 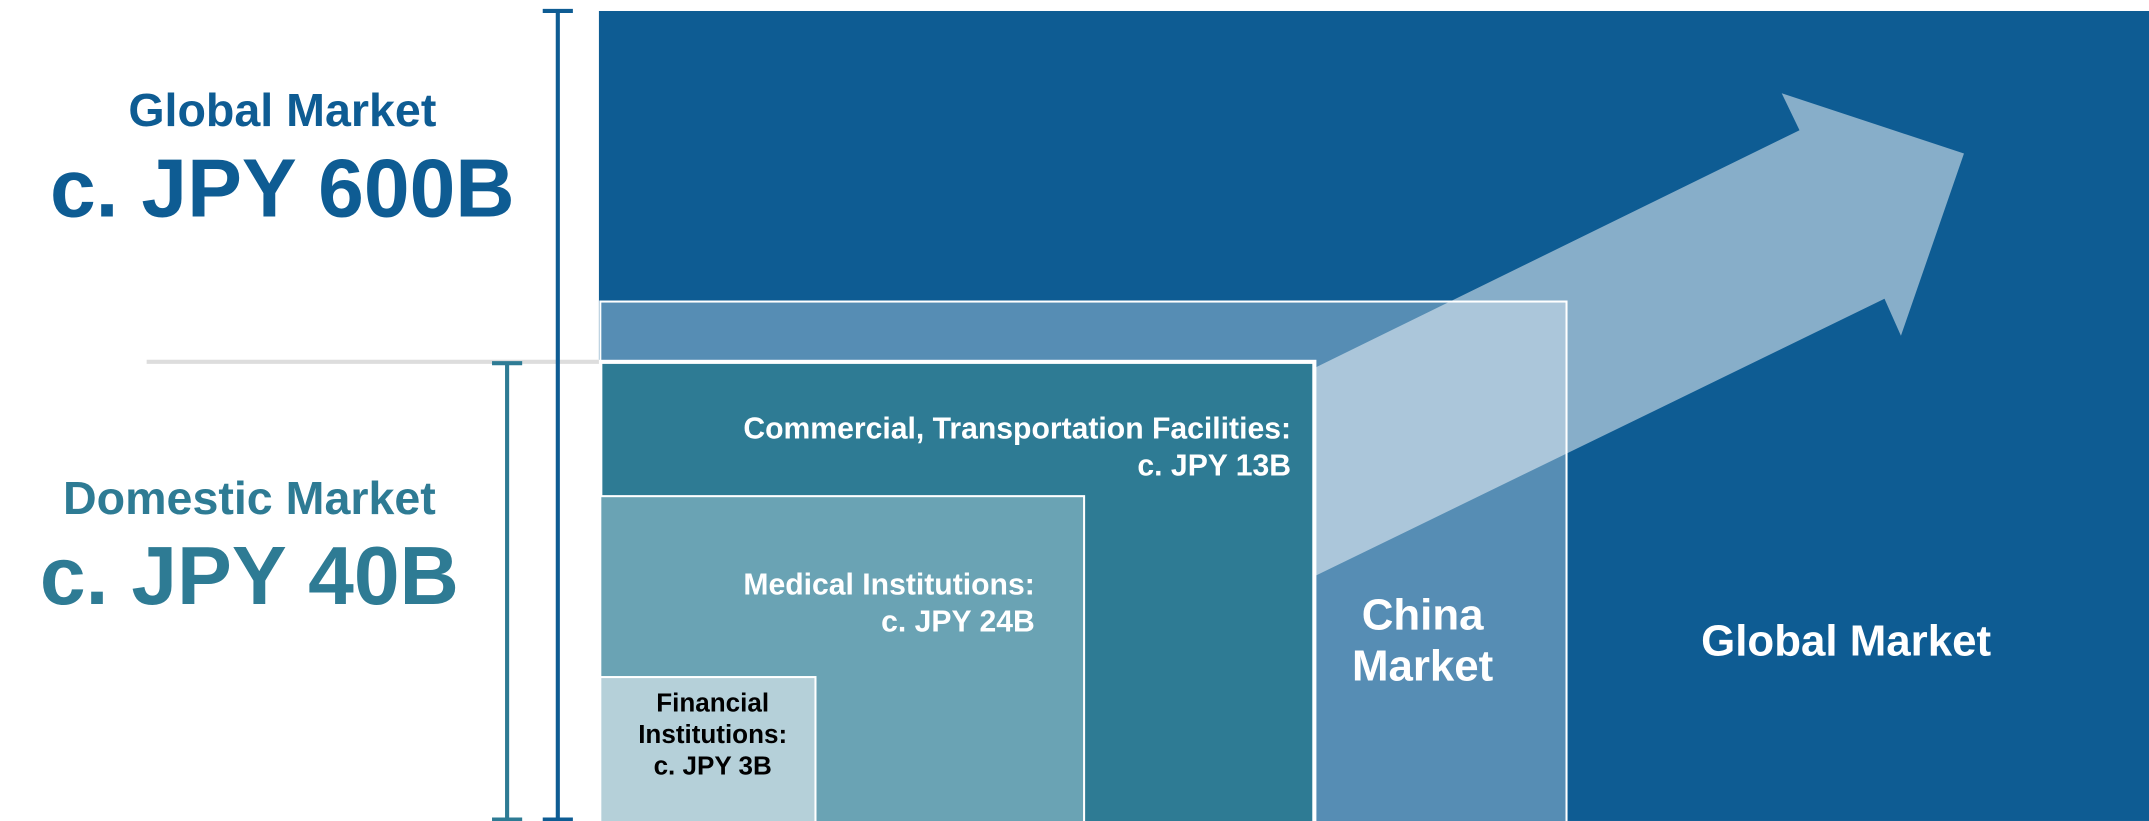 I want to click on medical-label: c. JPY 24B, so click(x=958, y=622).